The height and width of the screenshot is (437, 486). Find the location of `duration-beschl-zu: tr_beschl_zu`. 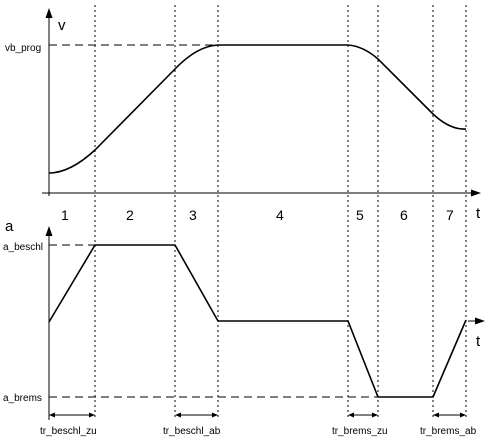

duration-beschl-zu: tr_beschl_zu is located at coordinates (68, 424).